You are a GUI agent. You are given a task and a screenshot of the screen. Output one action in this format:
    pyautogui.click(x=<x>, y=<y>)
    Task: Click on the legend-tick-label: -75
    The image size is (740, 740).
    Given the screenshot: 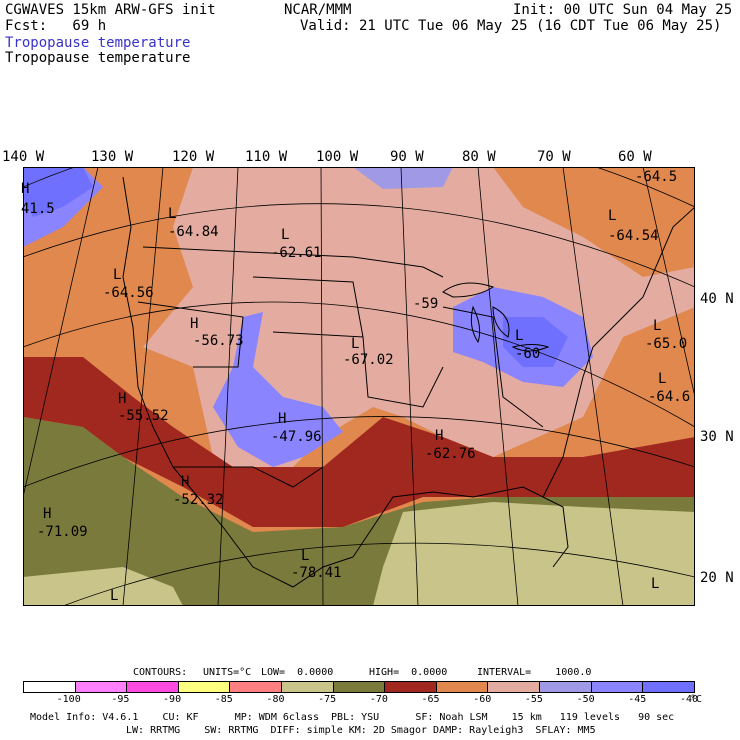 What is the action you would take?
    pyautogui.click(x=327, y=699)
    